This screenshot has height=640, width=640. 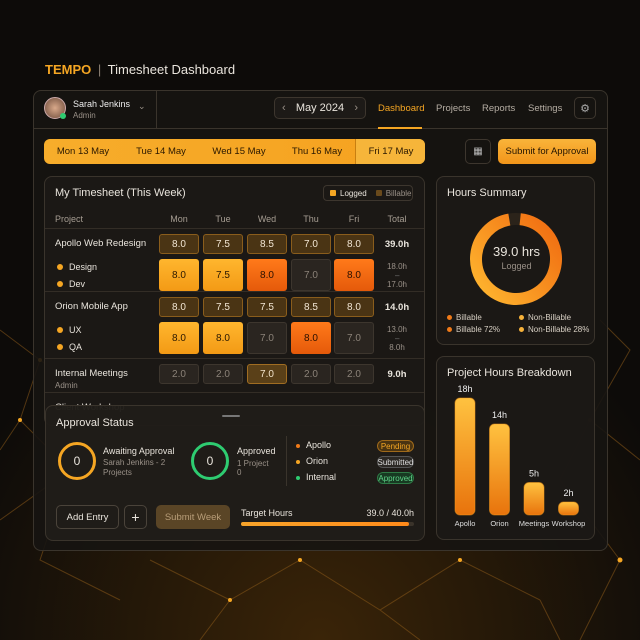 I want to click on row-total: 14.0h, so click(x=397, y=307).